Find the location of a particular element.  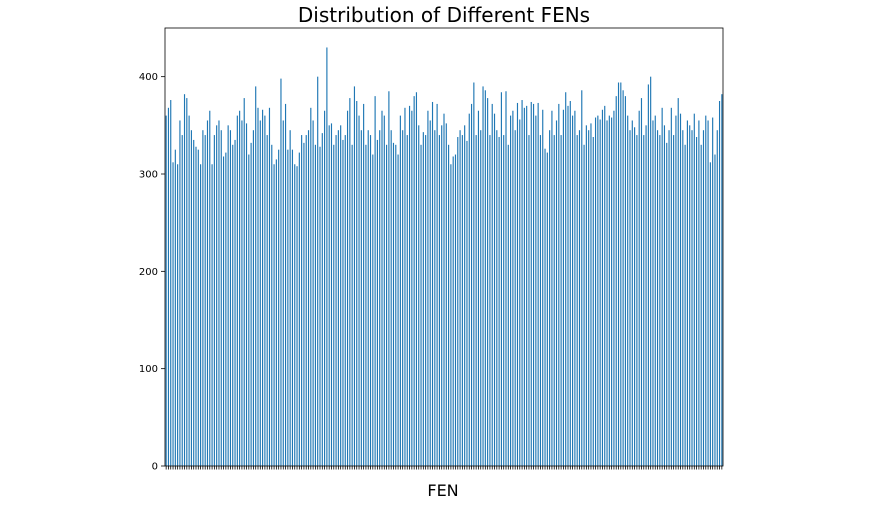

x-axis-label: FEN is located at coordinates (442, 490).